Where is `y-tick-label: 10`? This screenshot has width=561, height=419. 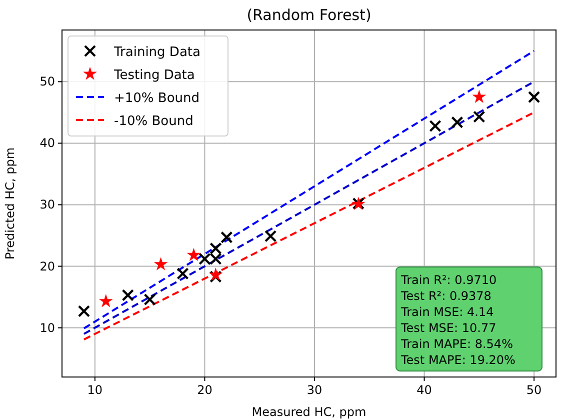
y-tick-label: 10 is located at coordinates (47, 327).